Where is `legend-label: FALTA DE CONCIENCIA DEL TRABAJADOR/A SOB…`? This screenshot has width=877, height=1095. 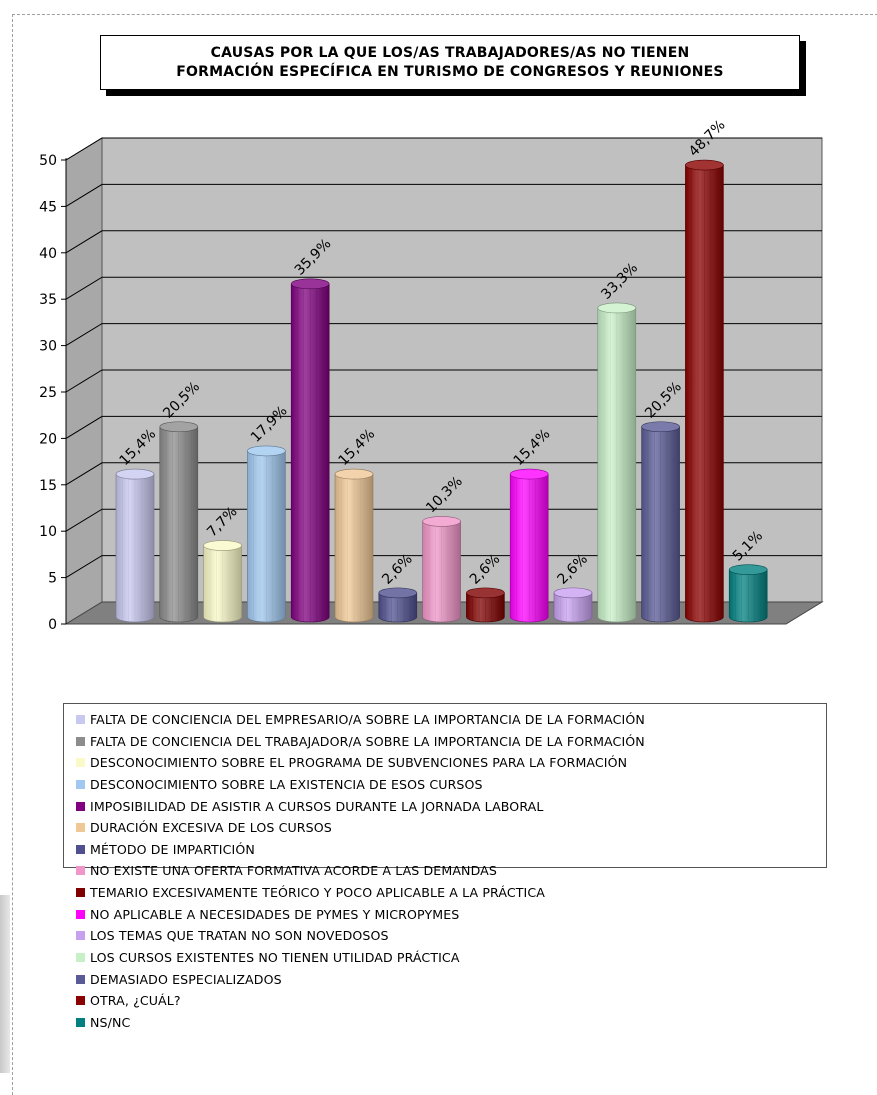
legend-label: FALTA DE CONCIENCIA DEL TRABAJADOR/A SOB… is located at coordinates (367, 741).